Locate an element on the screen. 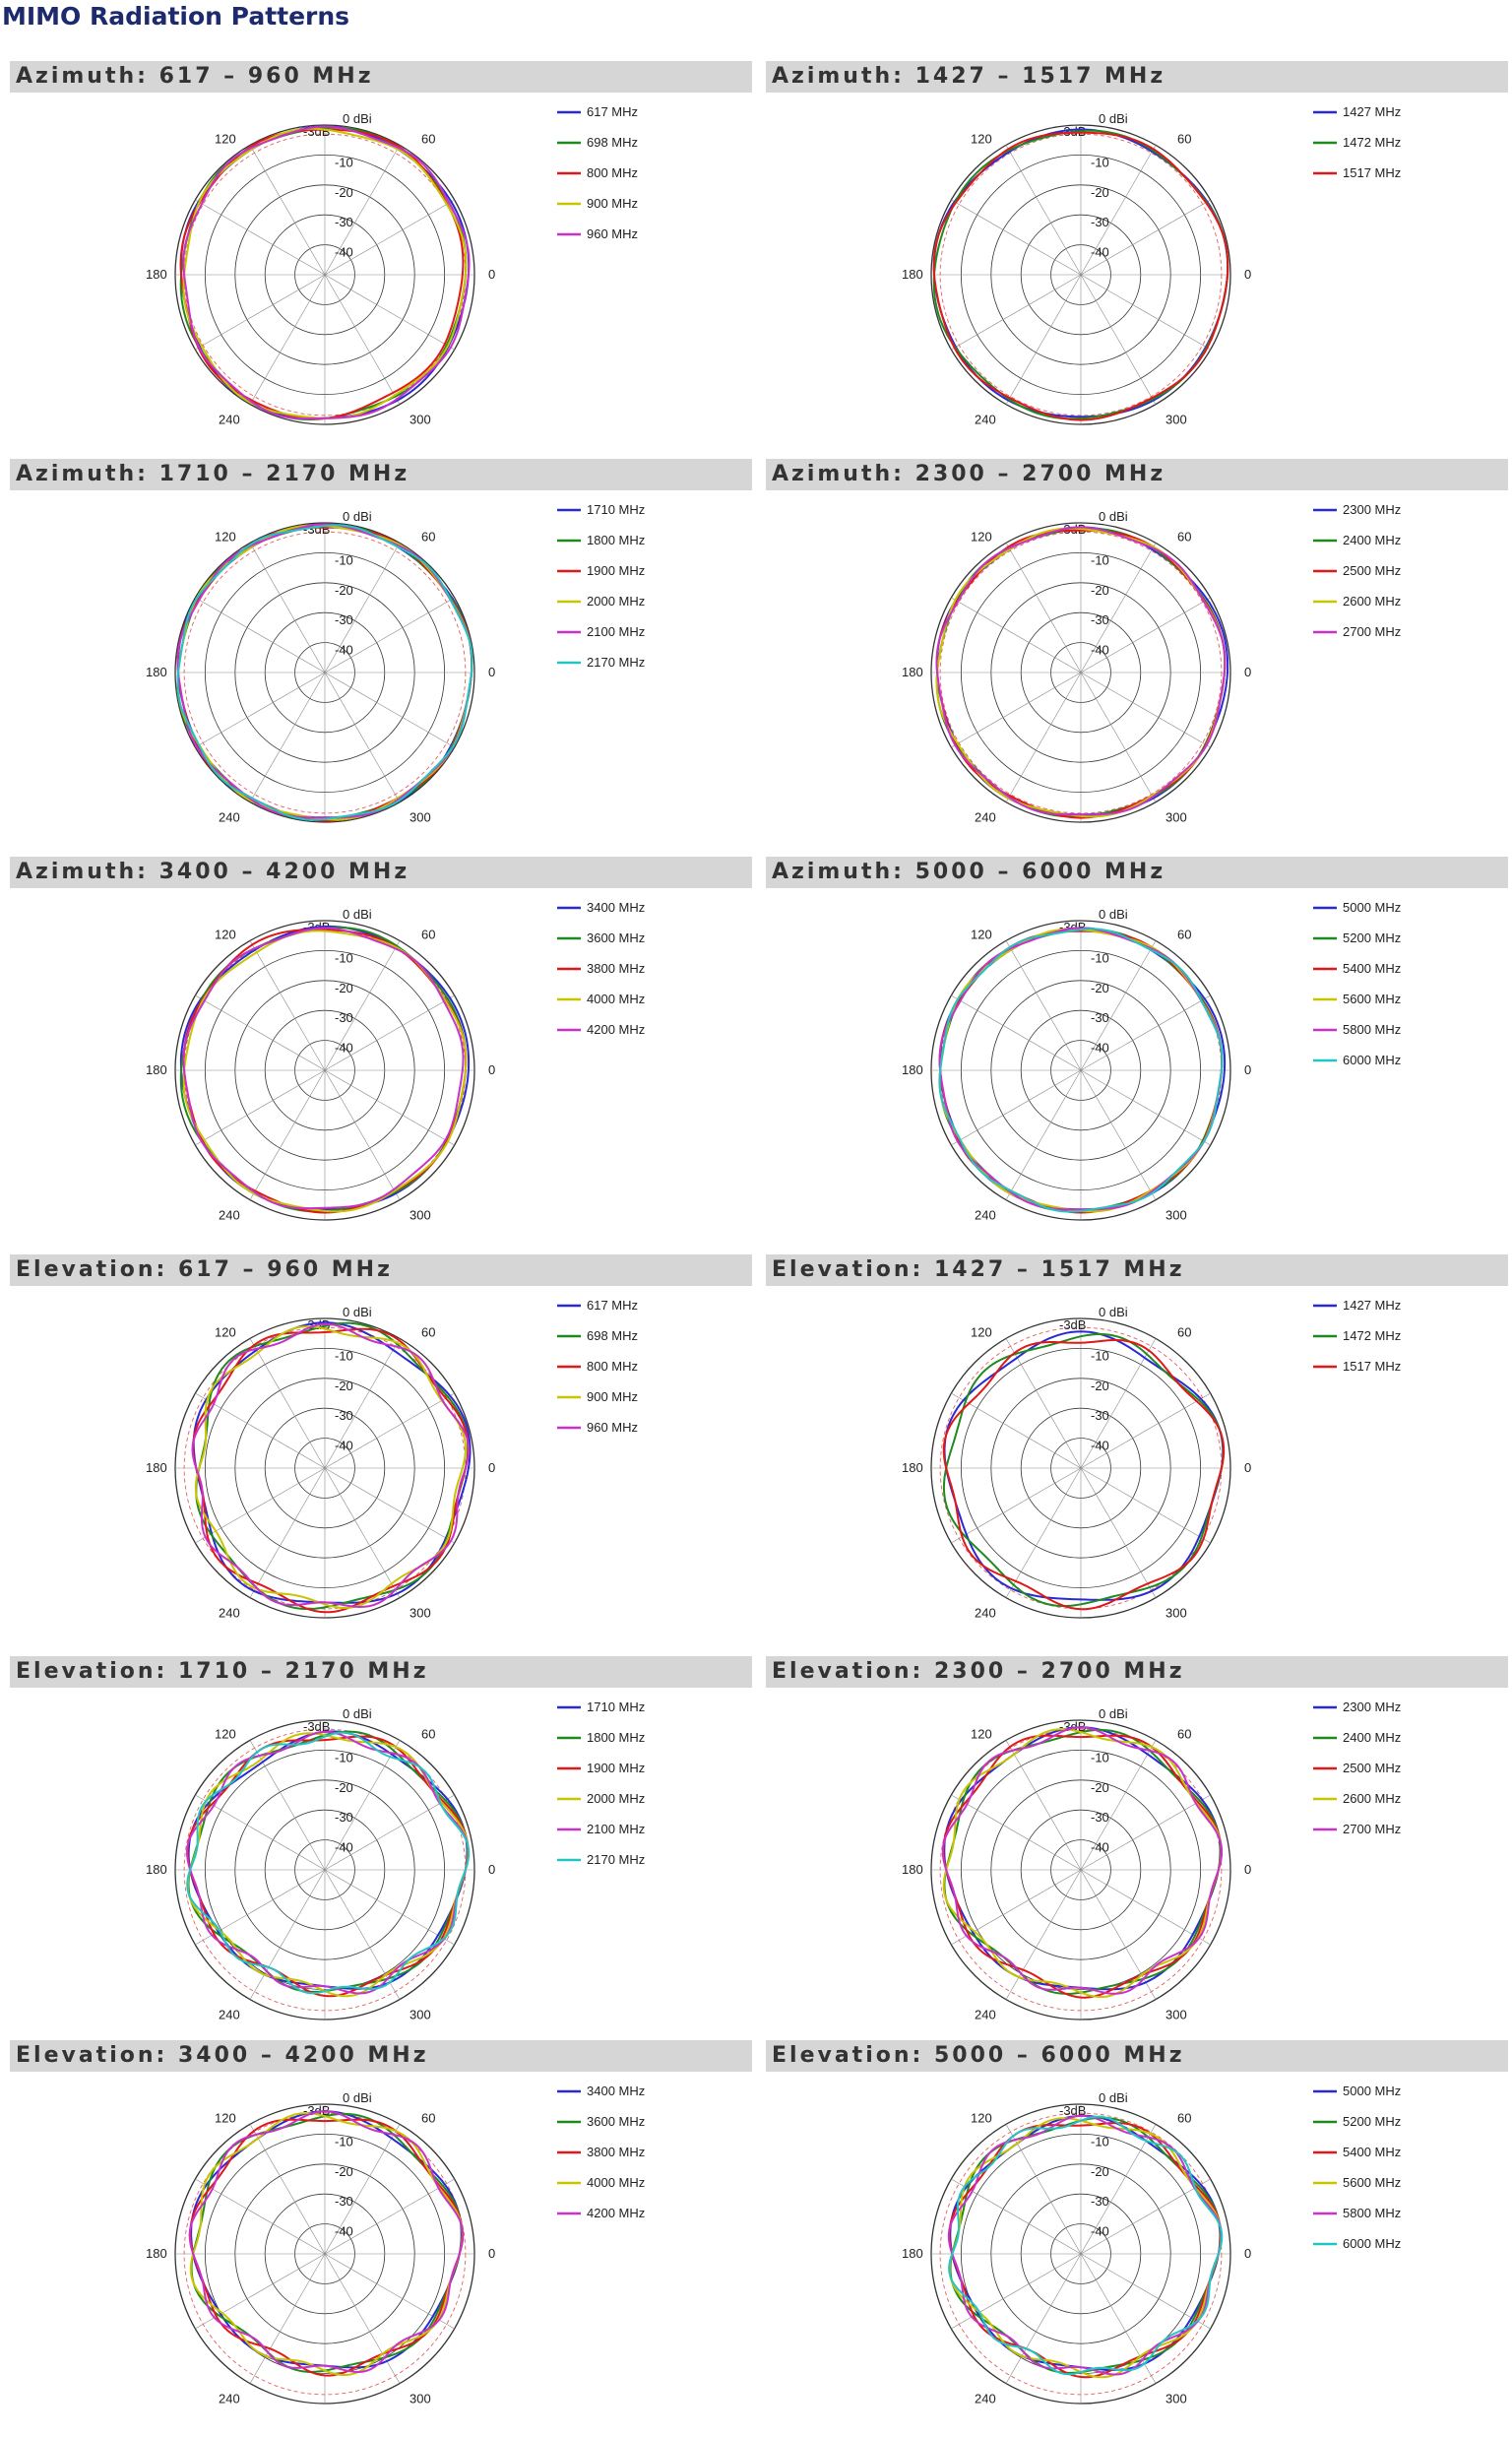 Image resolution: width=1512 pixels, height=2437 pixels. legend-label: 4200 MHz is located at coordinates (616, 1029).